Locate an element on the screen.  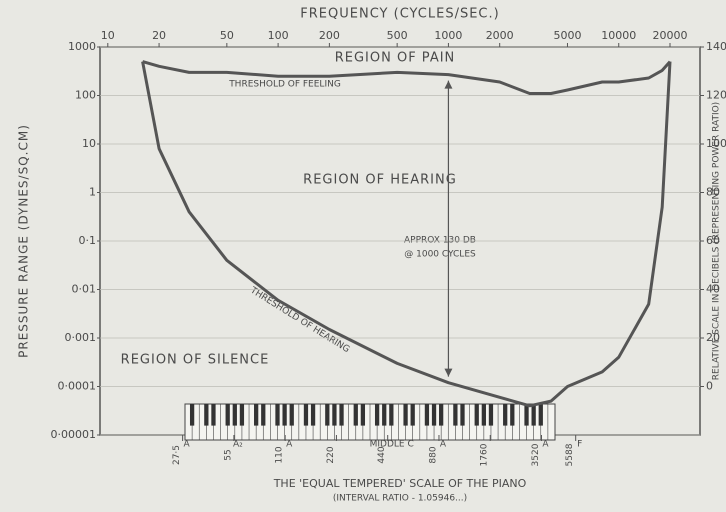
x-tick-label: 500 is located at coordinates (397, 35).